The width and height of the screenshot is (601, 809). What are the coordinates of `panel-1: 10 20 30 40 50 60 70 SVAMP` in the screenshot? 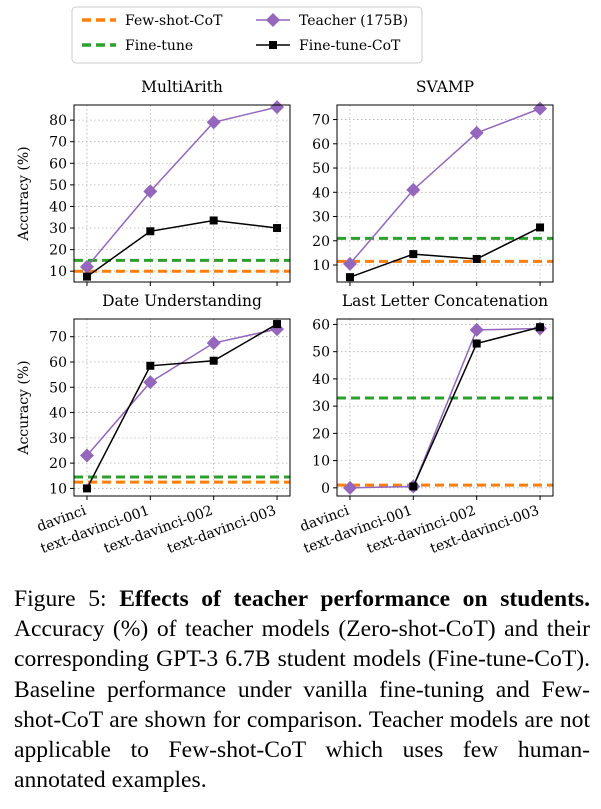 It's located at (433, 182).